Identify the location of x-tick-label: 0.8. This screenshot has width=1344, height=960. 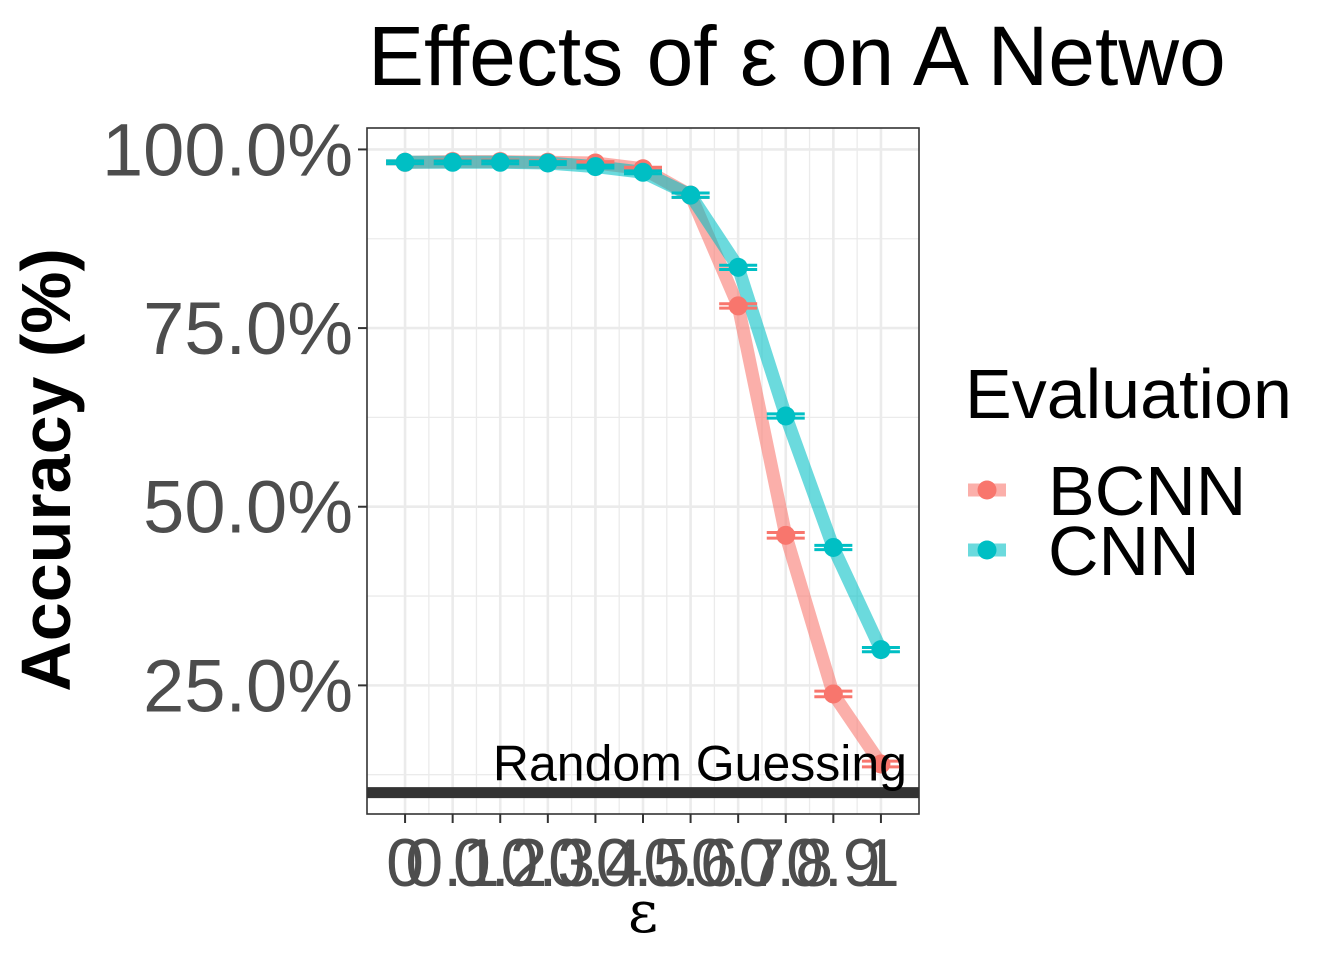
(785, 863).